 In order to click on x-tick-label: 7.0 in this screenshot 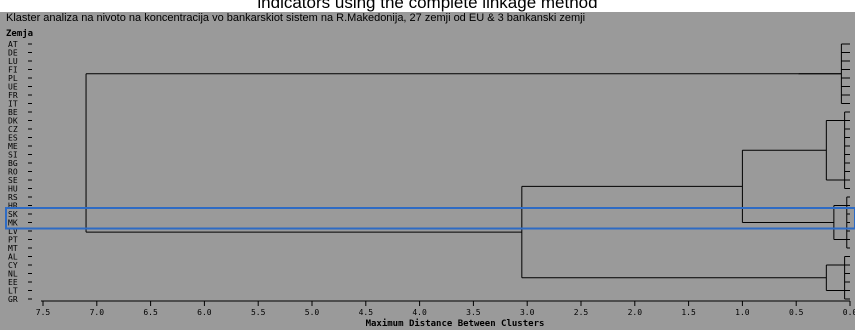, I will do `click(97, 312)`.